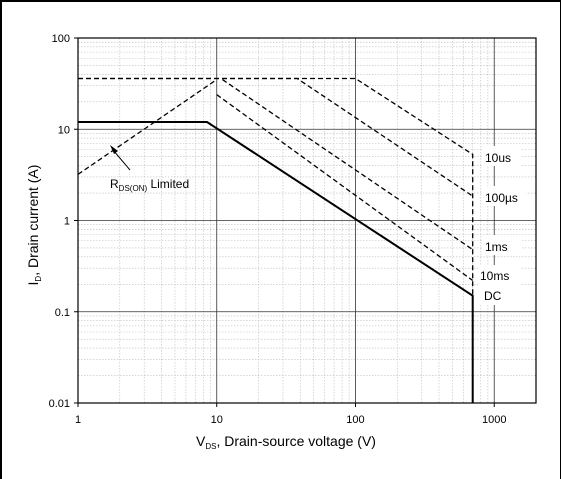 The image size is (561, 479). What do you see at coordinates (133, 188) in the screenshot?
I see `rdson-label-sub: DS(ON)` at bounding box center [133, 188].